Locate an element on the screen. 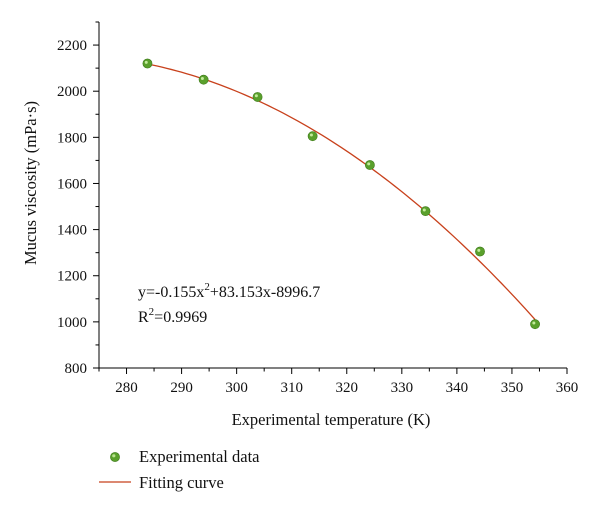 This screenshot has height=514, width=600. y-tick-label: 1800 is located at coordinates (72, 138).